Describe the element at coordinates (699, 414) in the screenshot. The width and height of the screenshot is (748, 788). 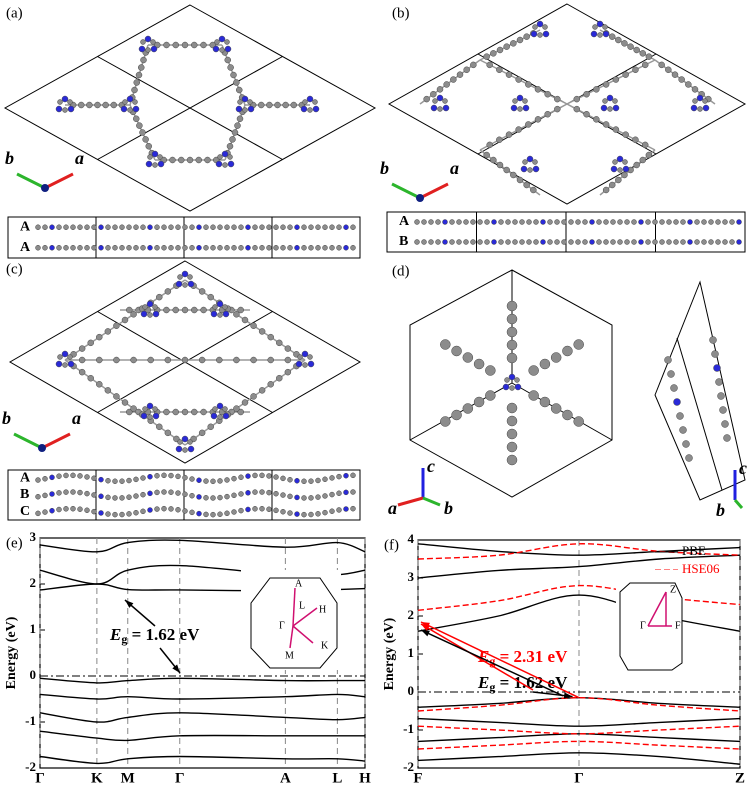
I see `cell-line` at that location.